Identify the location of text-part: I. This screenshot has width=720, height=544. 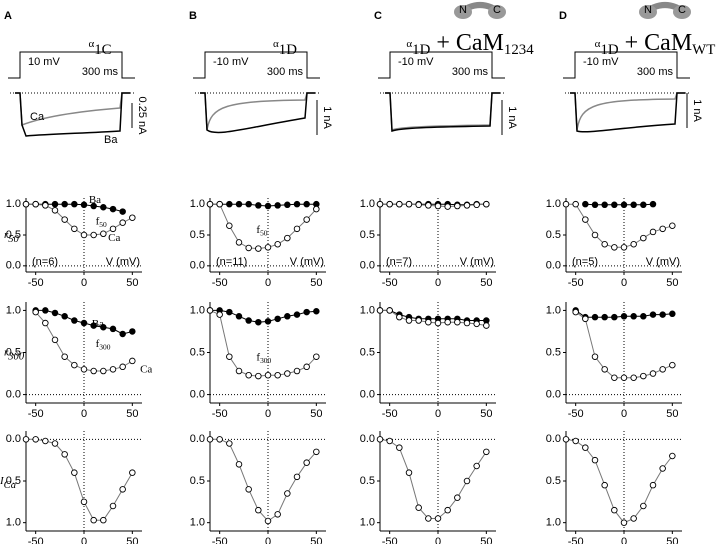
(2, 481).